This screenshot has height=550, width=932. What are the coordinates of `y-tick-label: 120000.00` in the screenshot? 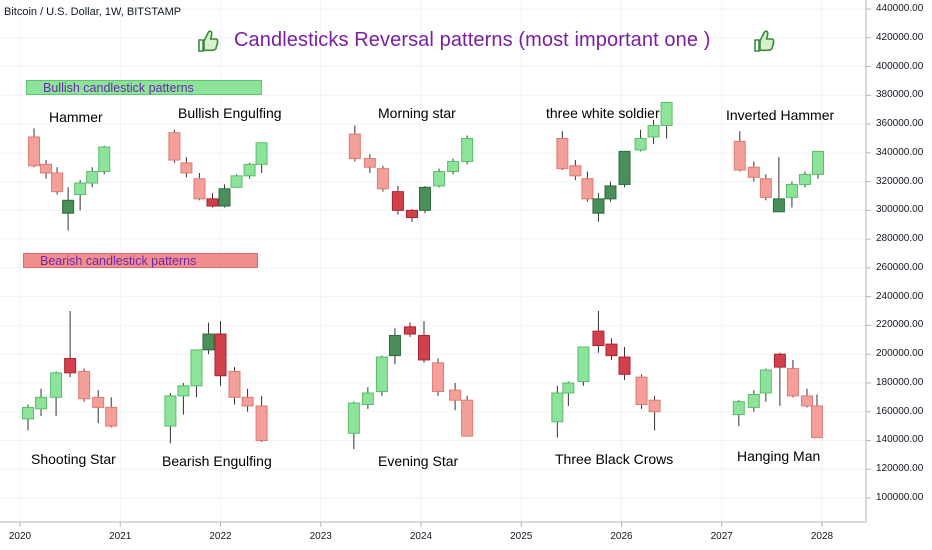 It's located at (900, 469).